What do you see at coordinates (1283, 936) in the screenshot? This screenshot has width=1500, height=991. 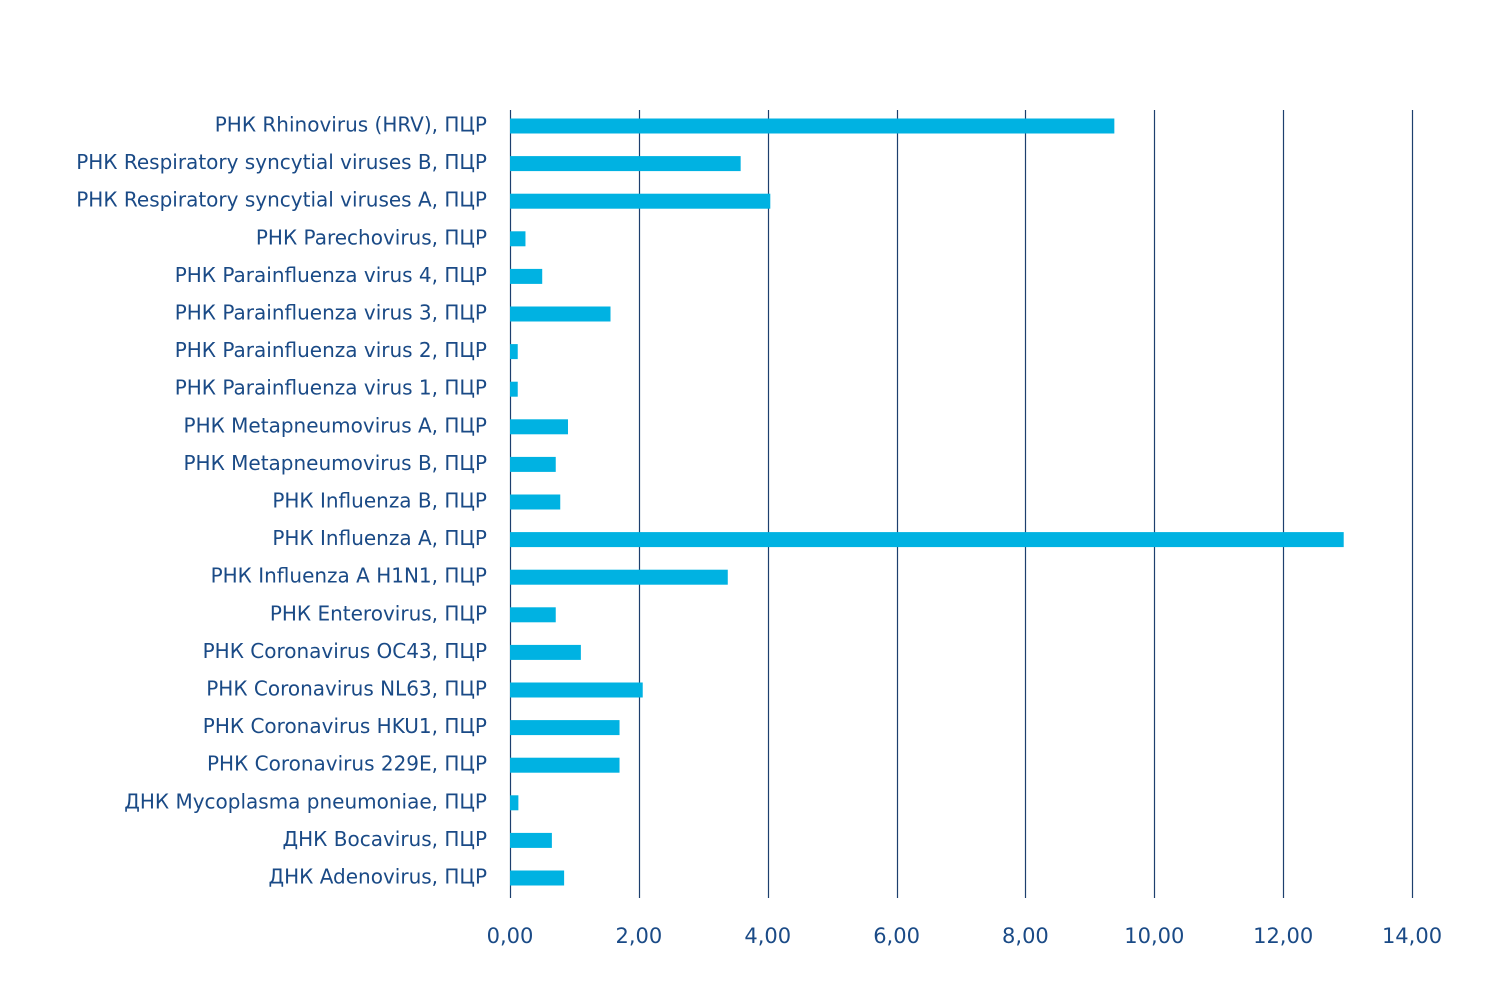 I see `x-tick-label: 12,00` at bounding box center [1283, 936].